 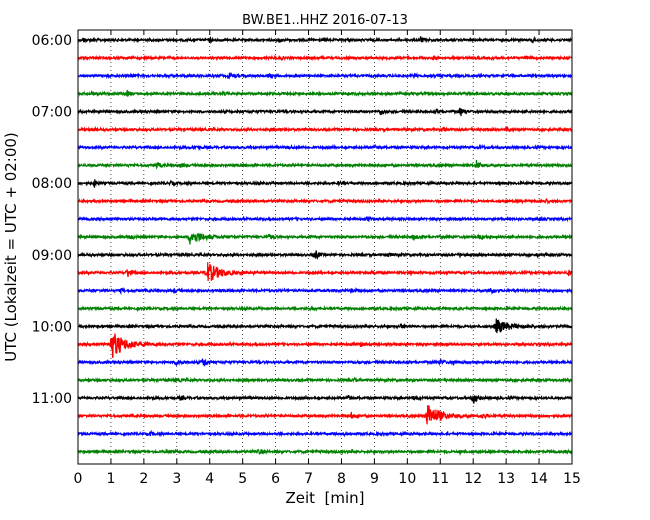 What do you see at coordinates (143, 479) in the screenshot?
I see `x-tick-label: 2` at bounding box center [143, 479].